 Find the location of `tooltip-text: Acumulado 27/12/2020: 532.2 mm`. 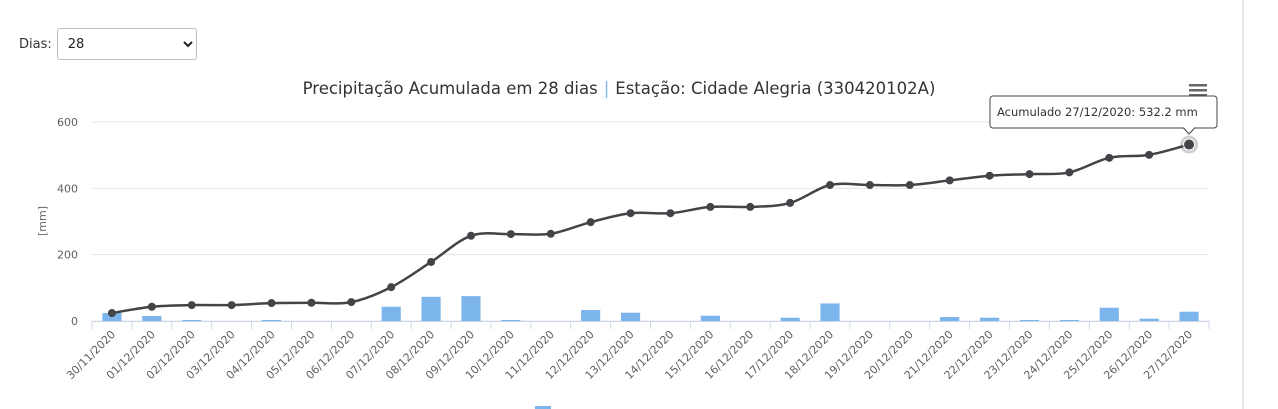

tooltip-text: Acumulado 27/12/2020: 532.2 mm is located at coordinates (1097, 112).